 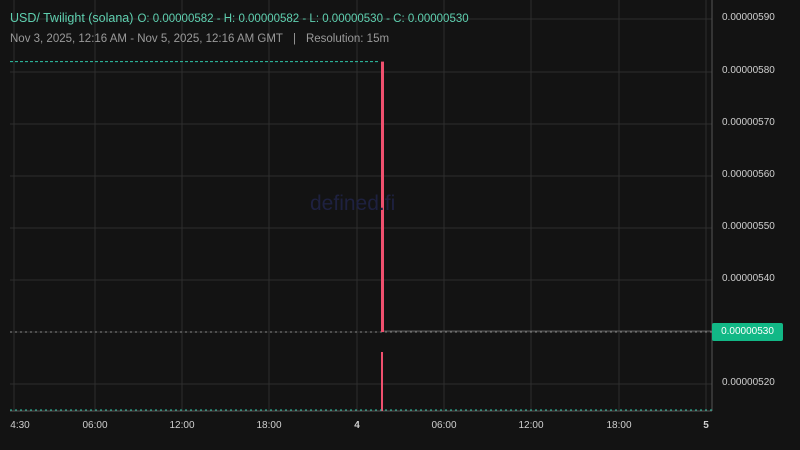 What do you see at coordinates (748, 70) in the screenshot?
I see `y-axis-label: 0.00000580` at bounding box center [748, 70].